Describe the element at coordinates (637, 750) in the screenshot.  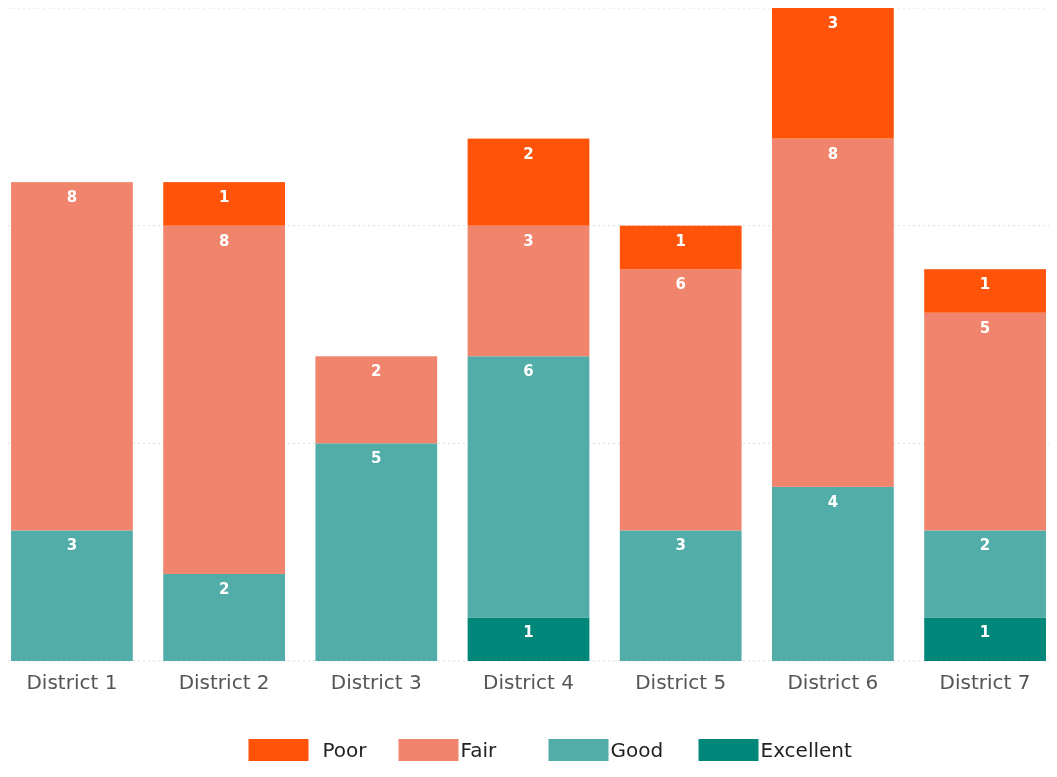
I see `legend-label: Good` at that location.